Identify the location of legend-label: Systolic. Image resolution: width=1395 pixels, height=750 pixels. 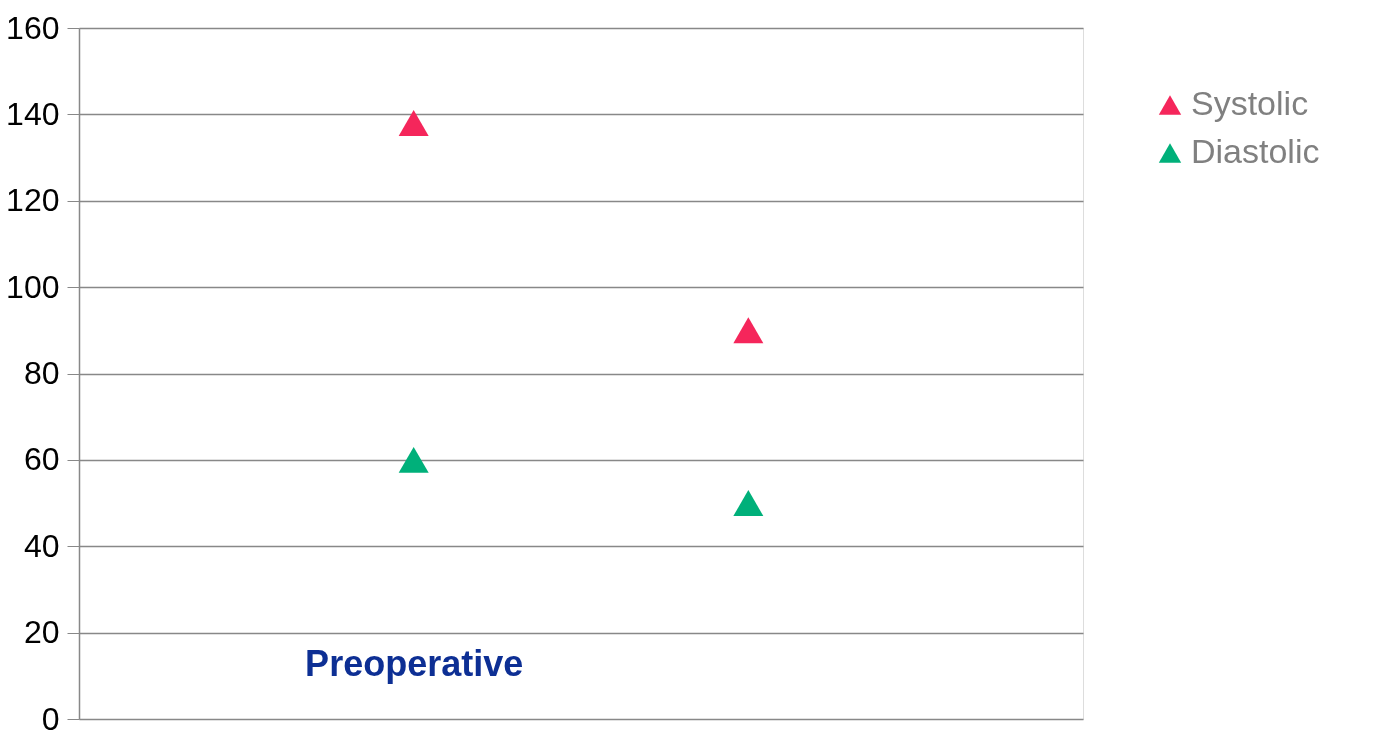
(1250, 103).